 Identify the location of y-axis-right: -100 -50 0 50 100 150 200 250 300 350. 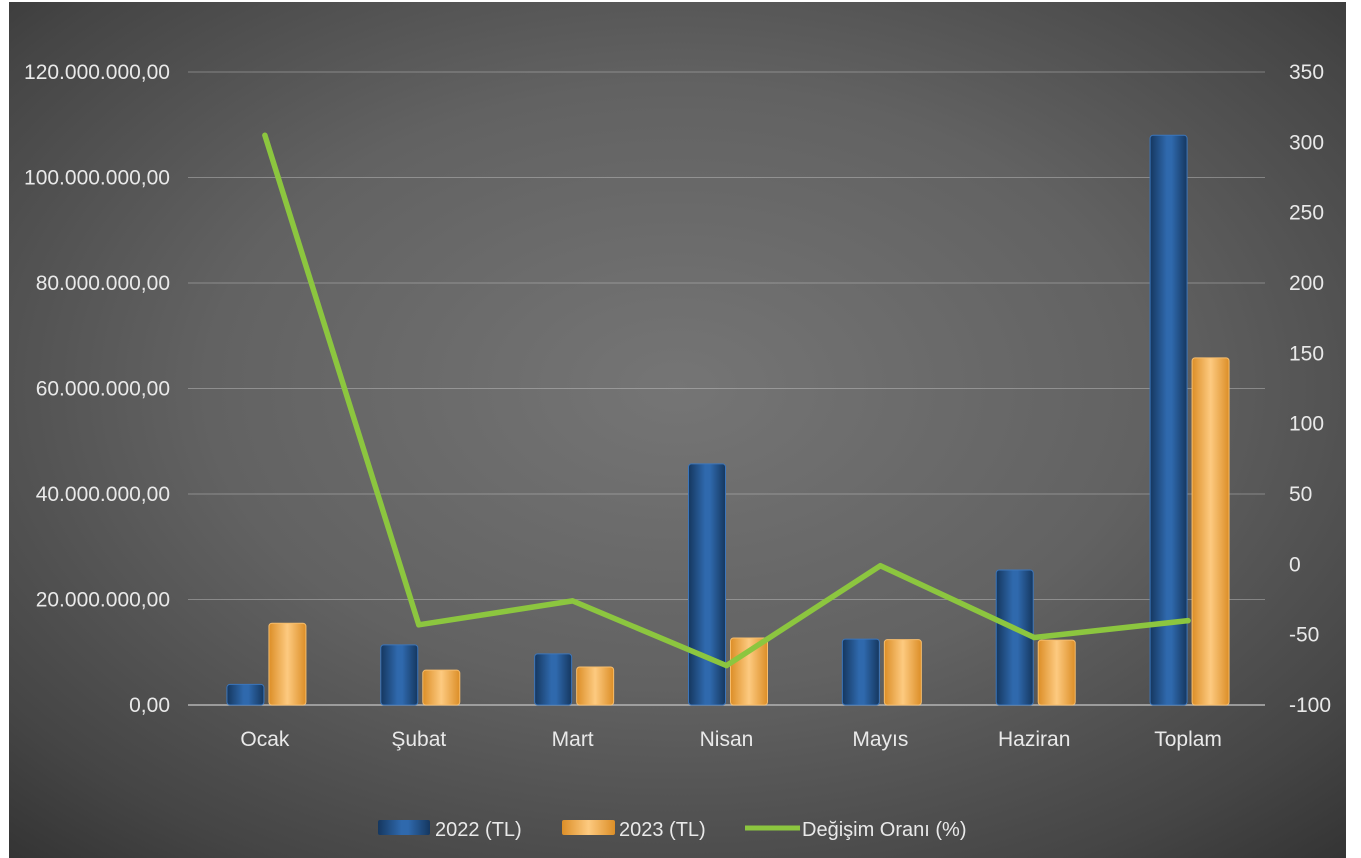
(1310, 389).